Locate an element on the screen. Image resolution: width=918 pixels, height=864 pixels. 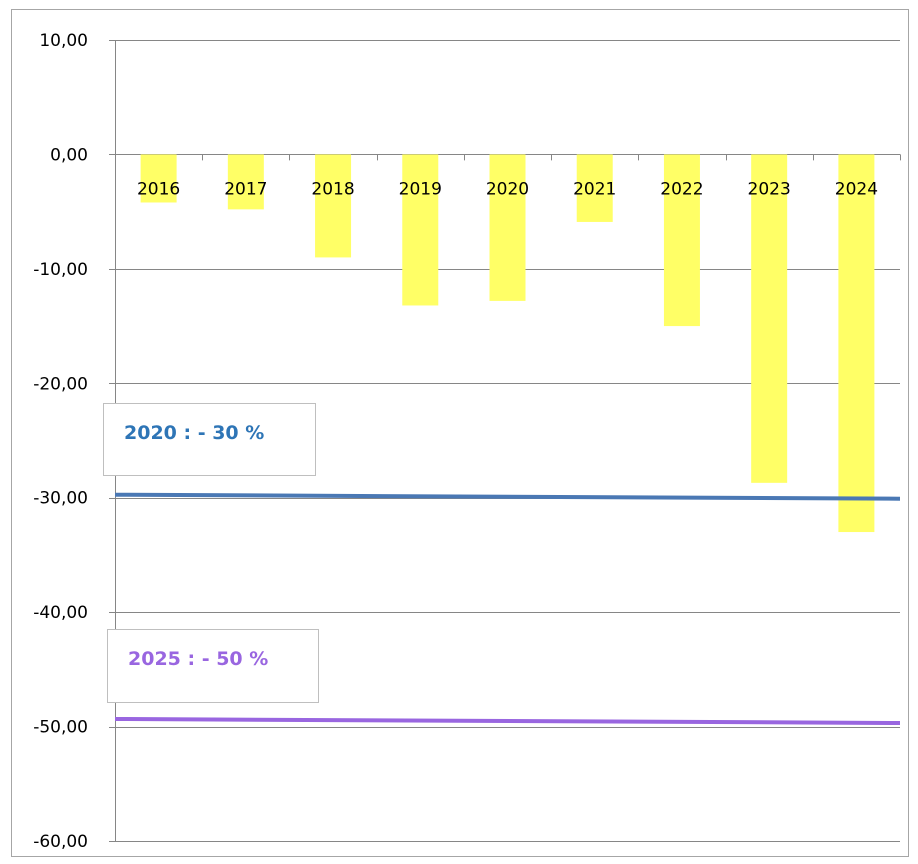
category-label: 2017 is located at coordinates (245, 189).